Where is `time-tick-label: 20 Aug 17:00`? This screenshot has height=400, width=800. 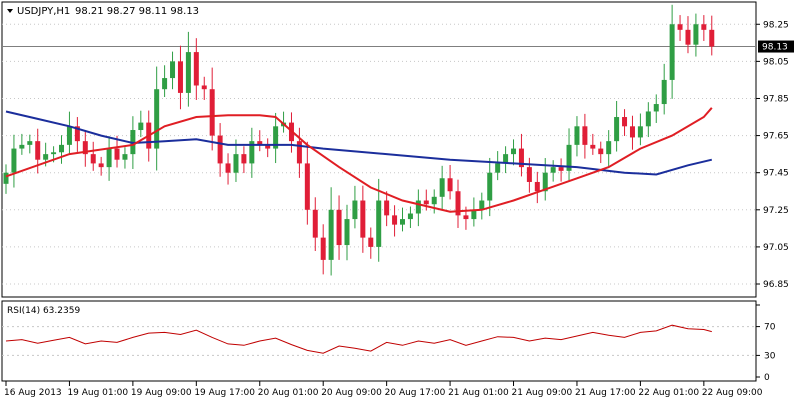
time-tick-label: 20 Aug 17:00 is located at coordinates (415, 393).